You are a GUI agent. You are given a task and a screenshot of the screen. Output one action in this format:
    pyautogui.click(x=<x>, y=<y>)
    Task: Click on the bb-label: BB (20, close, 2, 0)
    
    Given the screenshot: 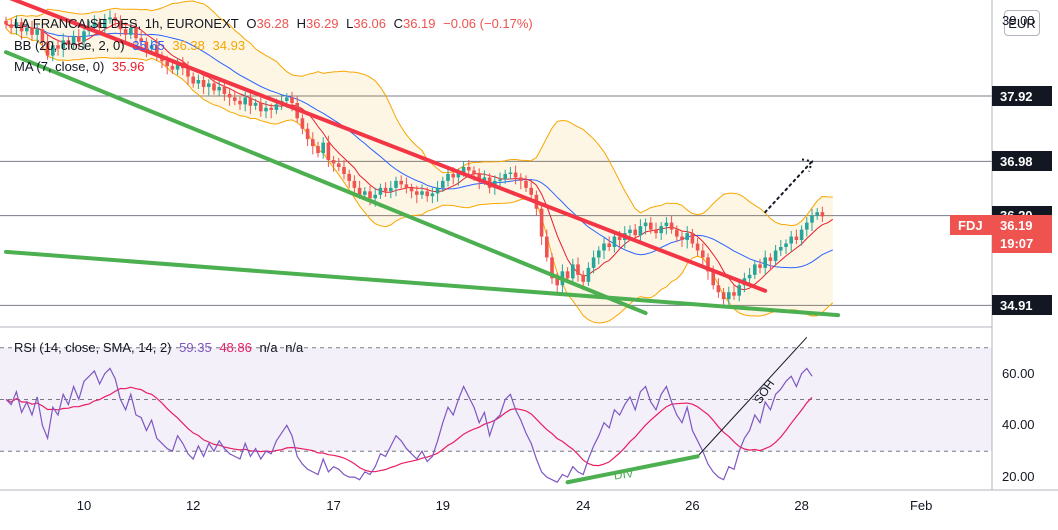 What is the action you would take?
    pyautogui.click(x=69, y=45)
    